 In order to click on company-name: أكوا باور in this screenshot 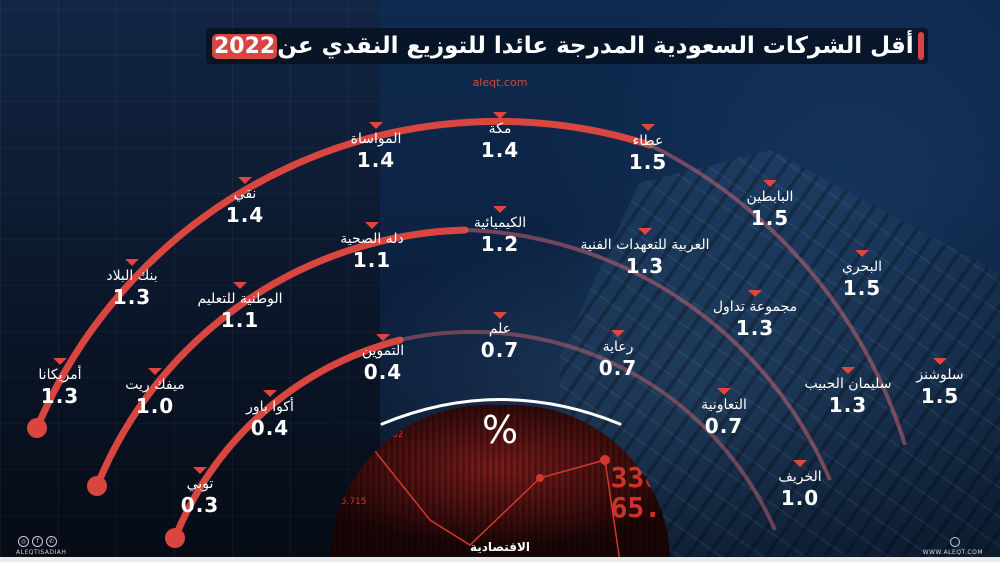, I will do `click(270, 407)`.